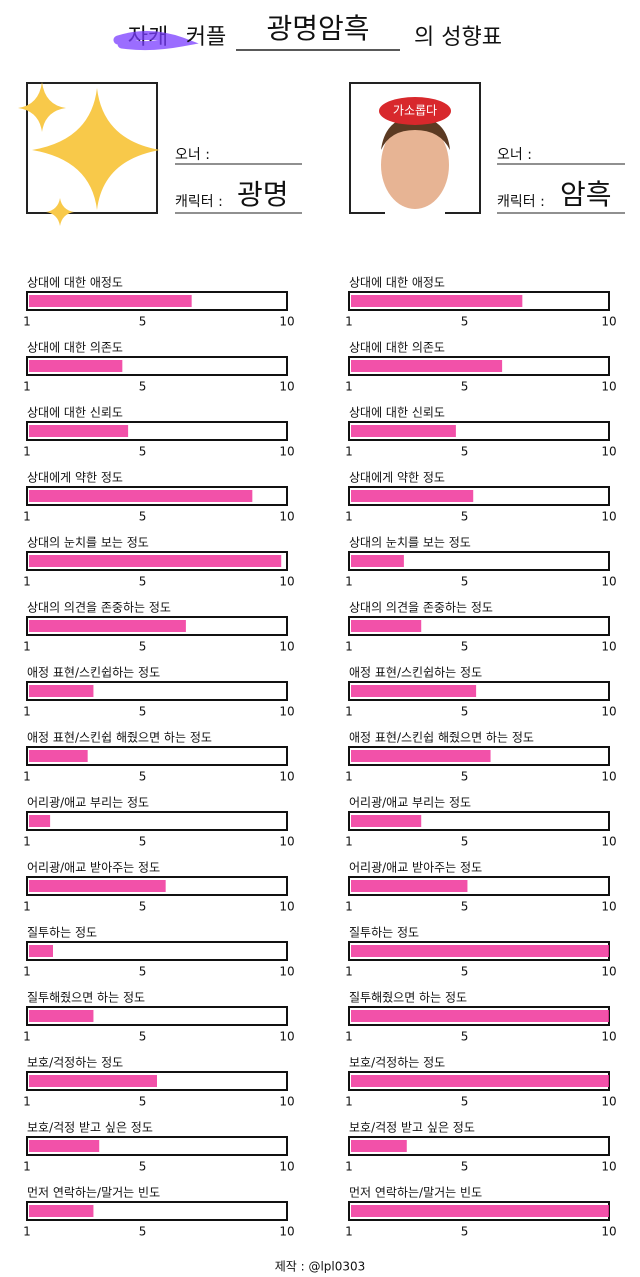  Describe the element at coordinates (75, 1063) in the screenshot. I see `question-label: 보호/걱정하는 정도` at that location.